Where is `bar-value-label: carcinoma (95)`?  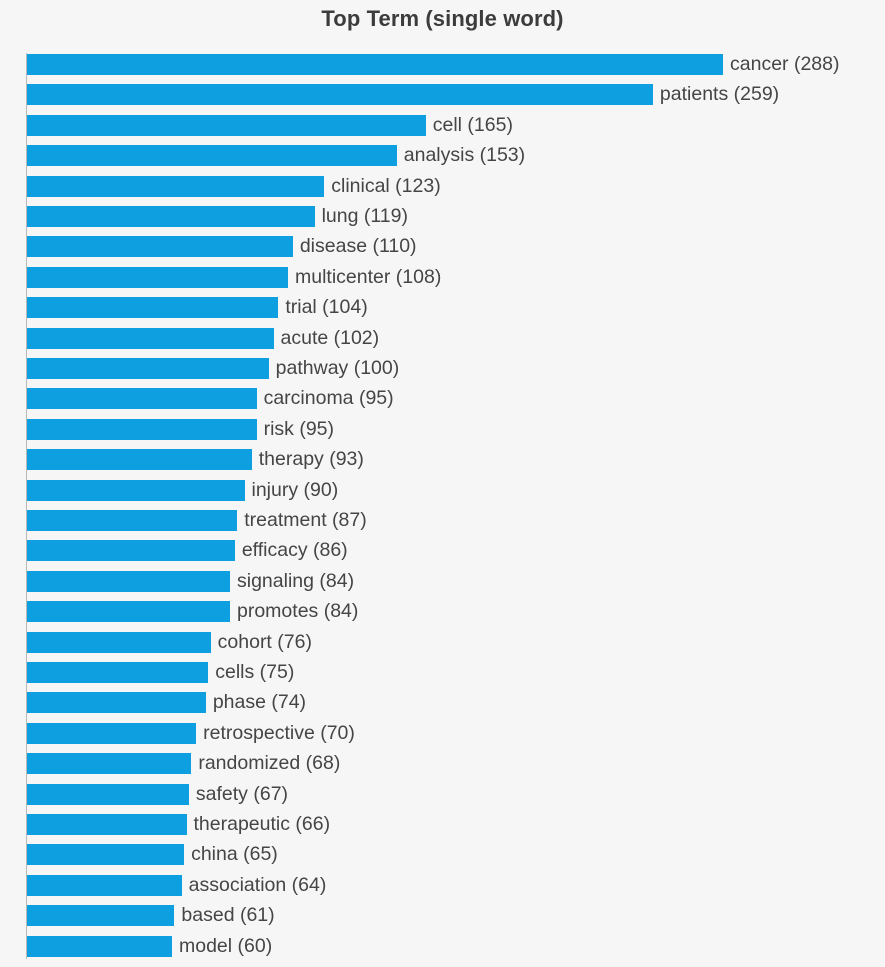
bar-value-label: carcinoma (95) is located at coordinates (328, 398).